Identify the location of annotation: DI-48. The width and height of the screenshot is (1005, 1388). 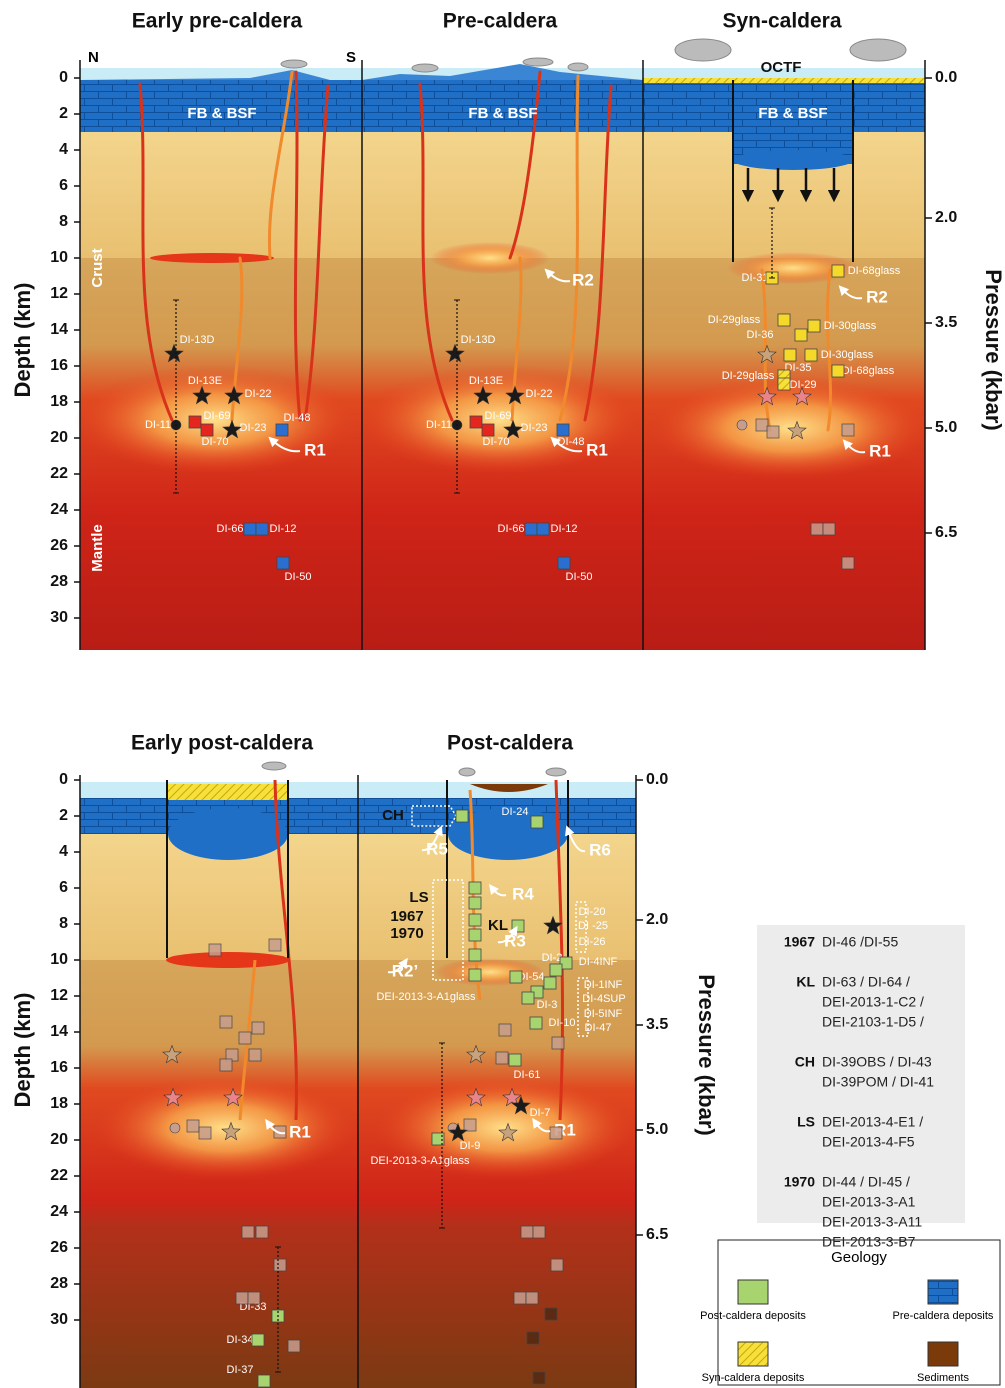
(297, 418).